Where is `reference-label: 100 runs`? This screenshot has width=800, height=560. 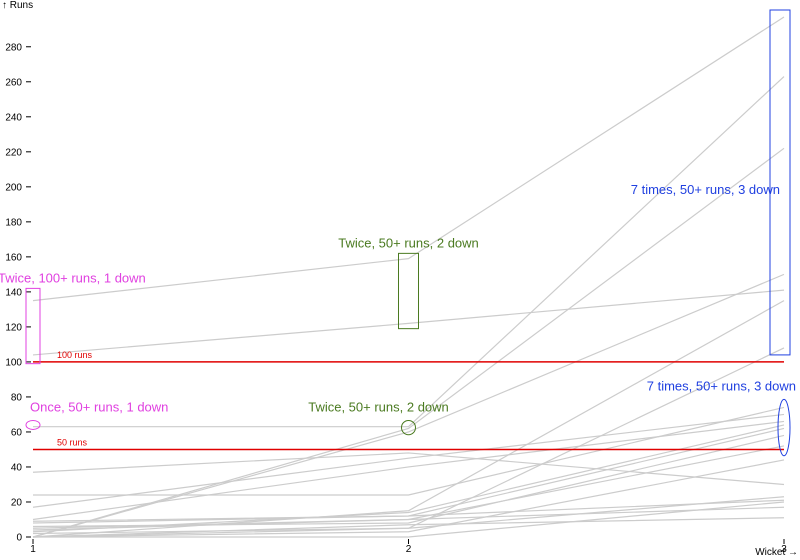
reference-label: 100 runs is located at coordinates (75, 355).